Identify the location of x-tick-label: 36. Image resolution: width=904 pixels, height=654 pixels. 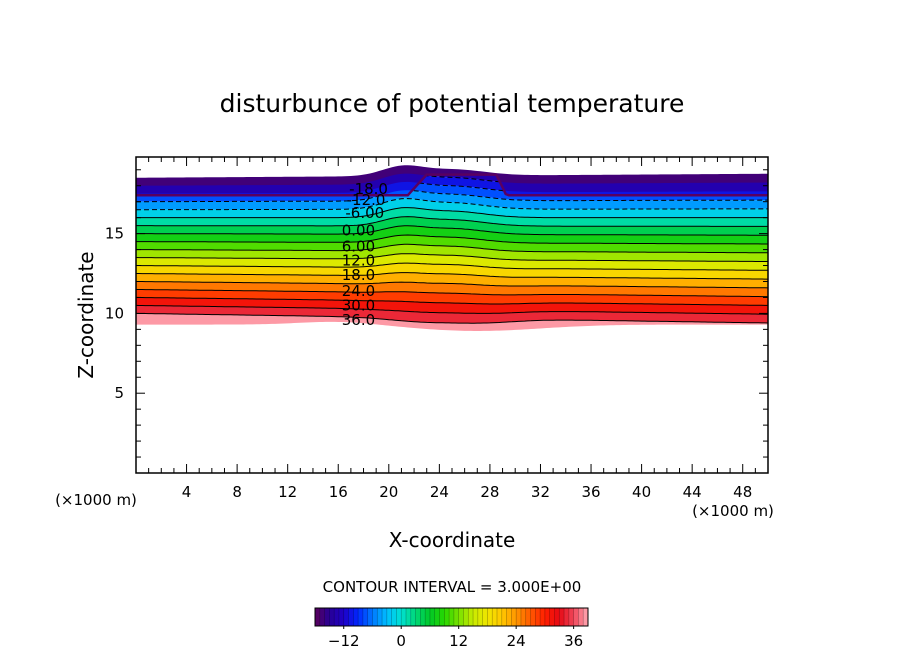
(590, 492).